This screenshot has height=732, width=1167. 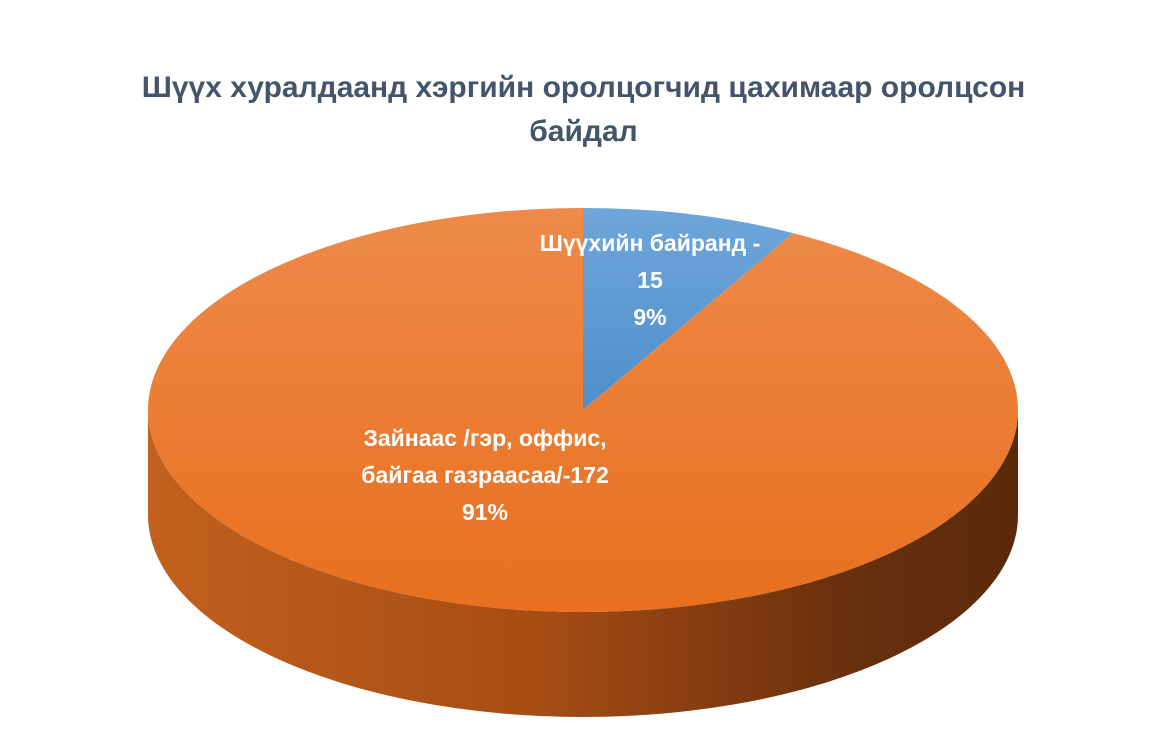 What do you see at coordinates (650, 243) in the screenshot?
I see `data-label-courthouse-line-1: Шүүхийн байранд -` at bounding box center [650, 243].